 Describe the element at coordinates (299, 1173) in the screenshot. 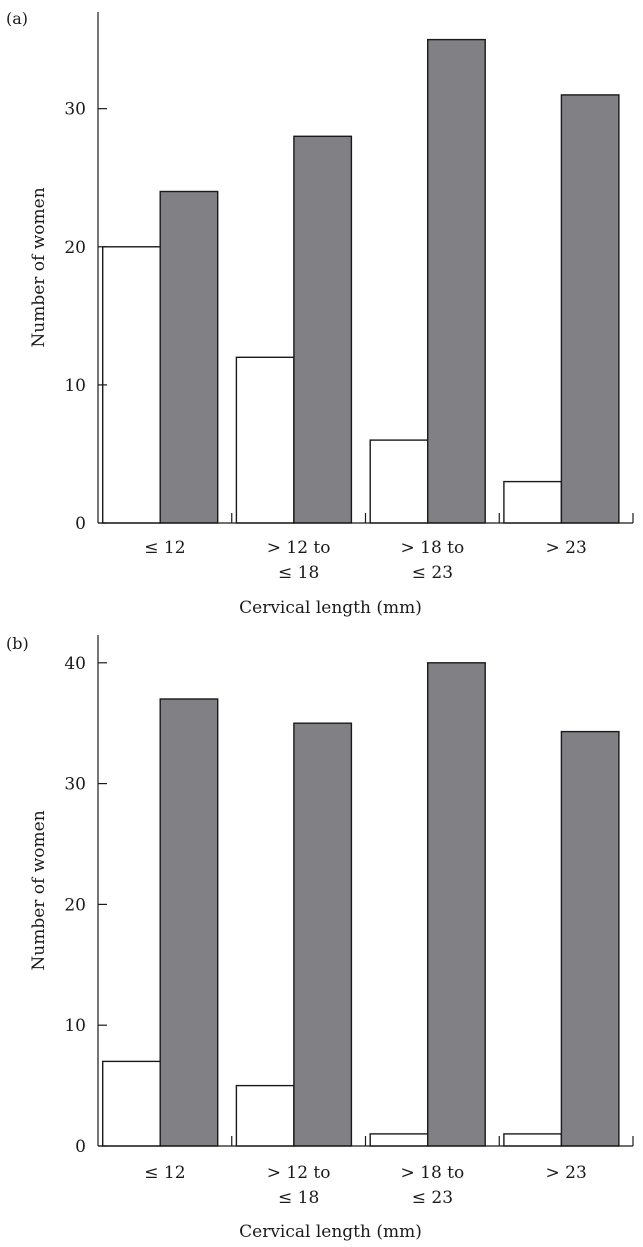

I see `chart-b-category-label-2: > 12 to` at that location.